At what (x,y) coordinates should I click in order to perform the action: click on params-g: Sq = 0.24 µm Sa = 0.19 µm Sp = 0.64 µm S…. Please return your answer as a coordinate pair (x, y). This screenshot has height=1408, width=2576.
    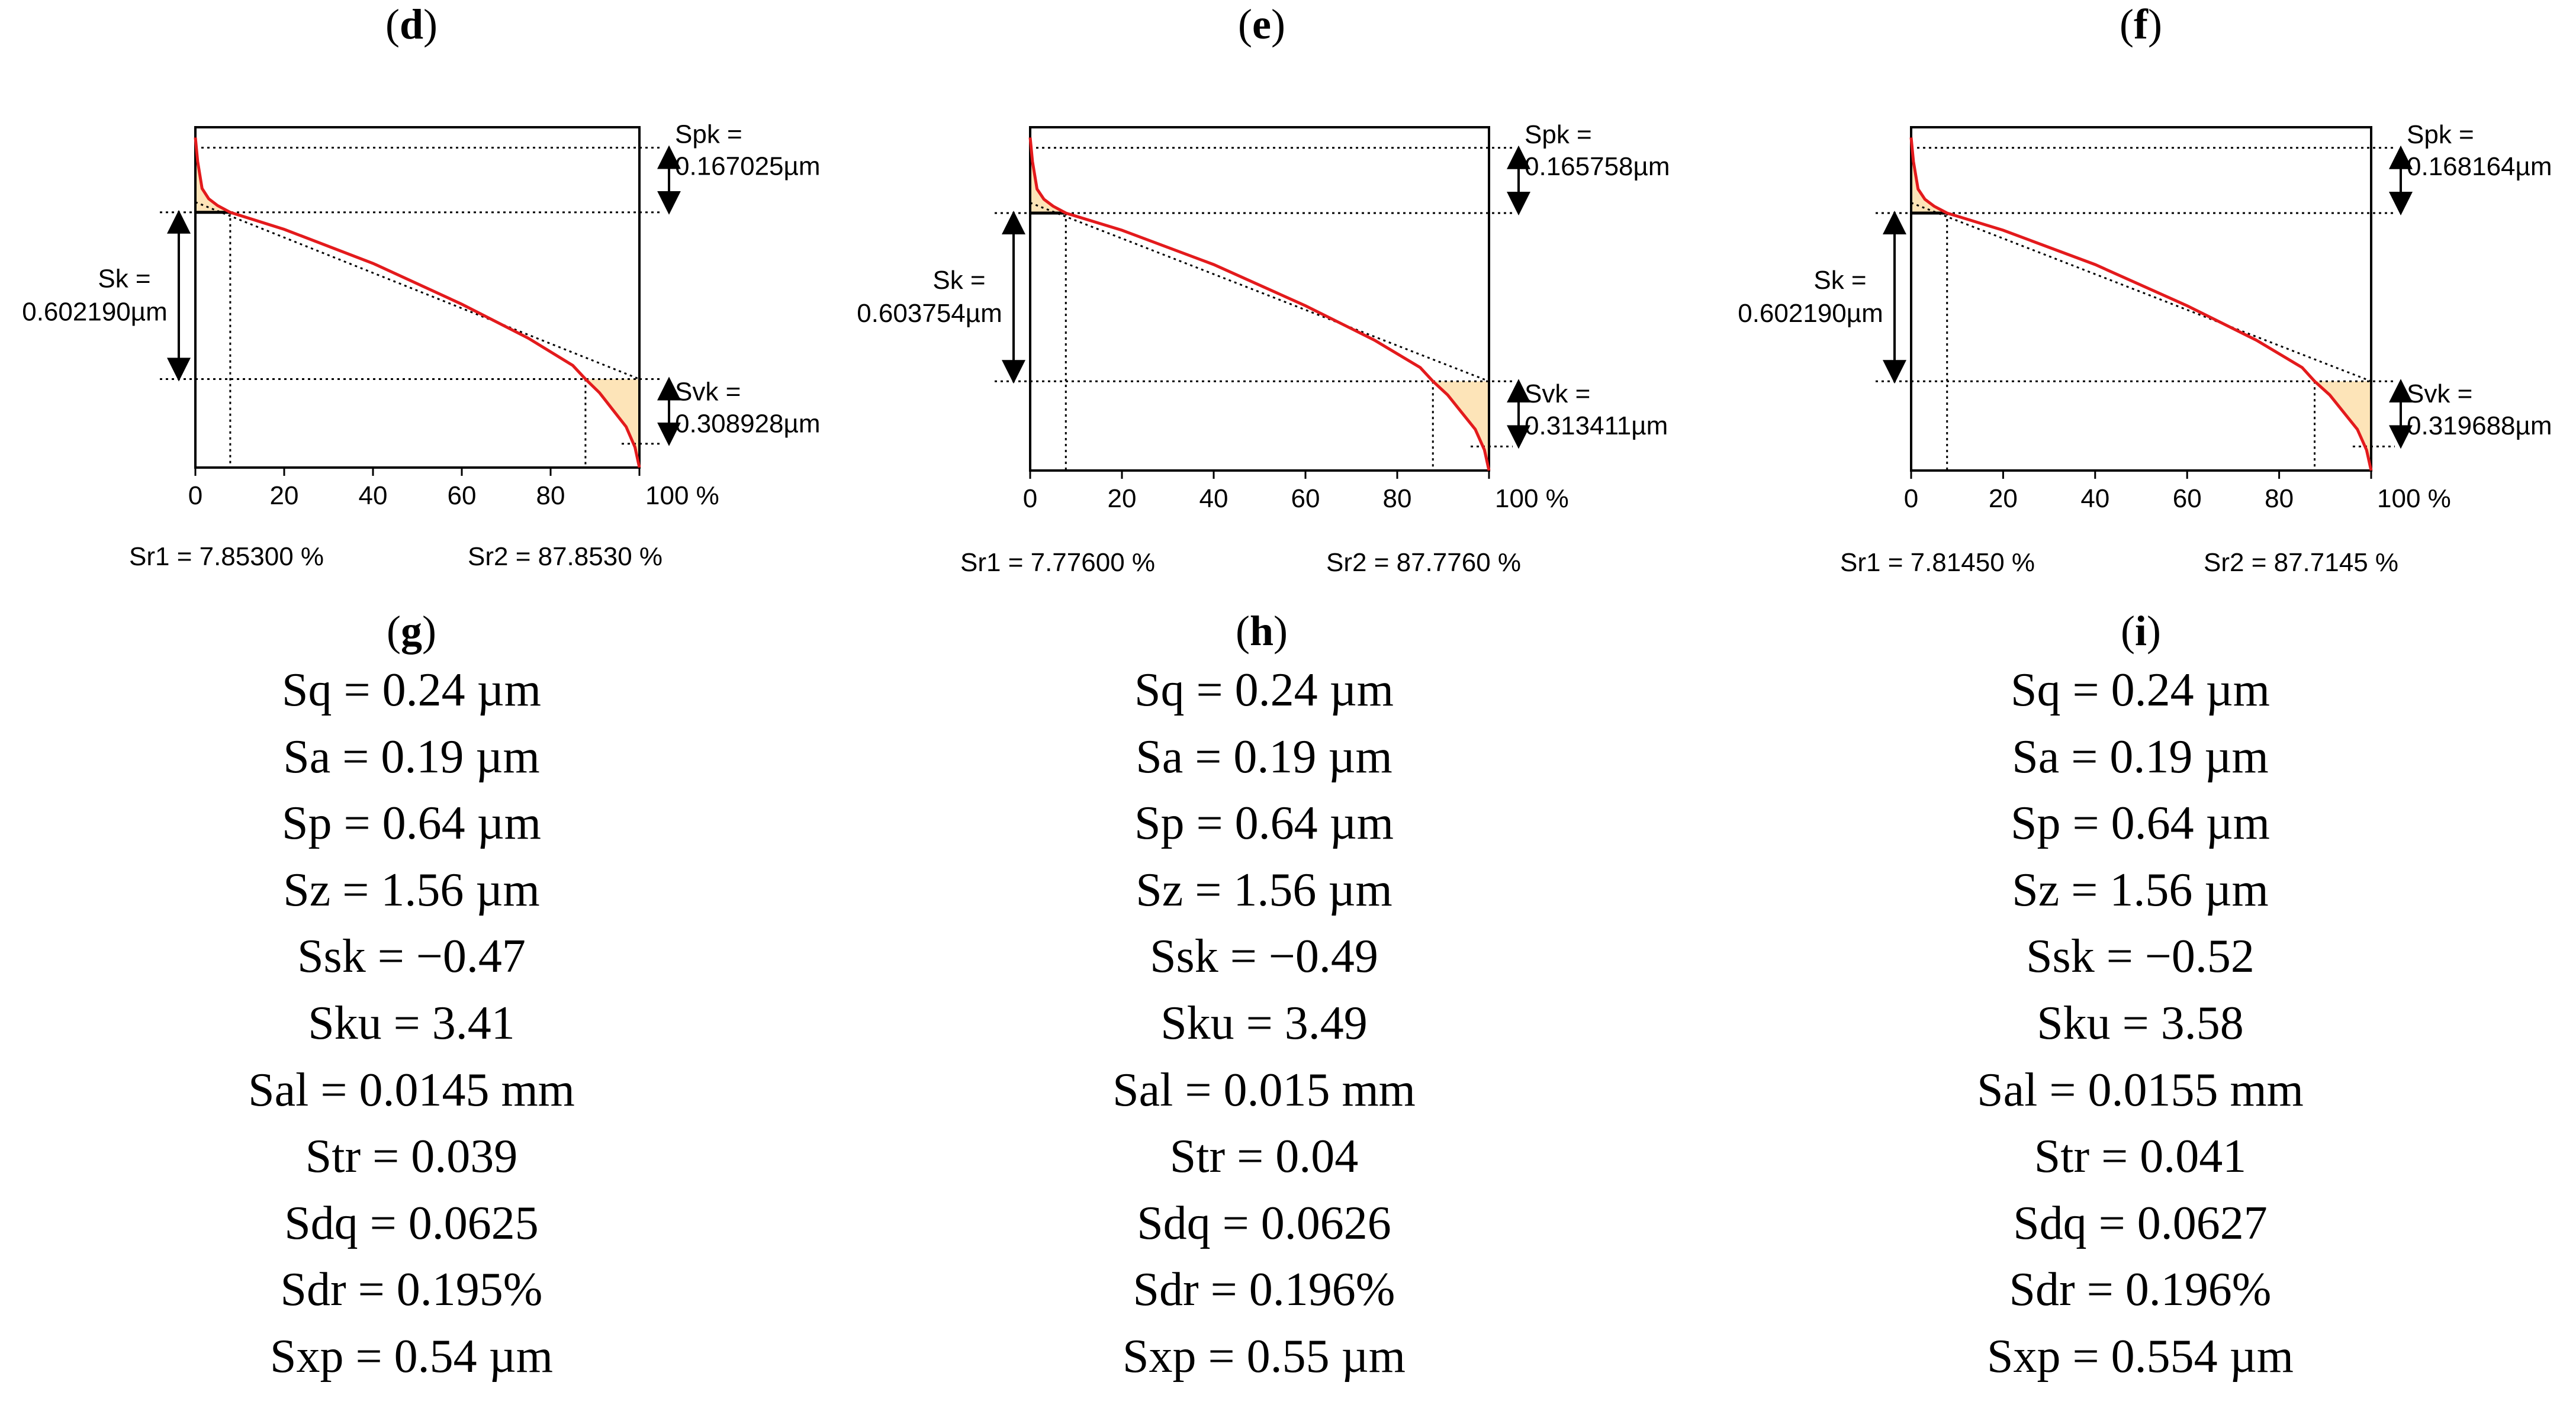
    Looking at the image, I should click on (411, 1024).